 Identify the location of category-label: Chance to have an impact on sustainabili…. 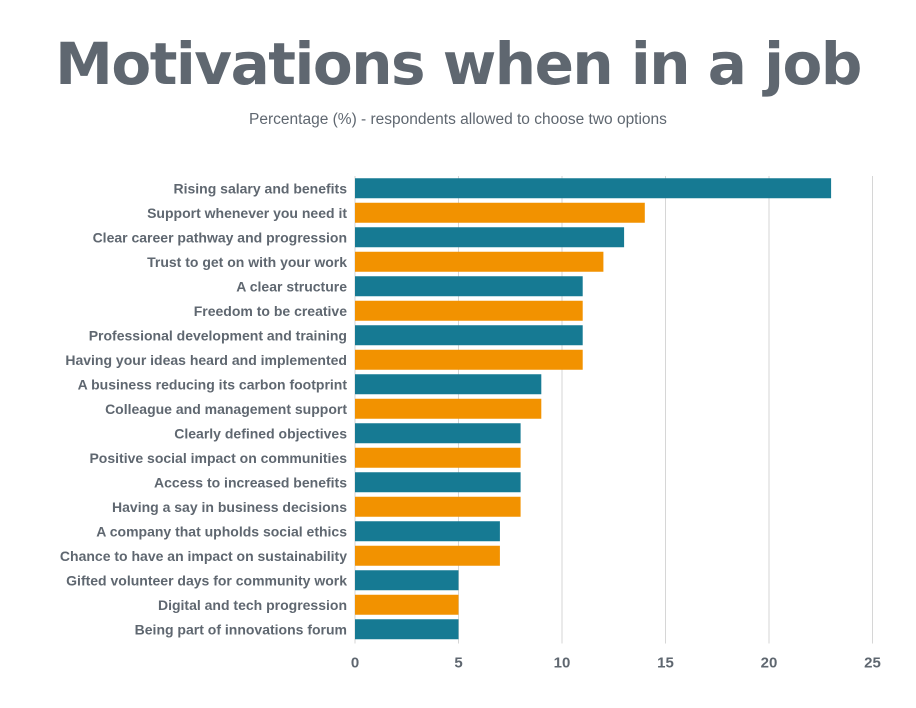
(203, 556).